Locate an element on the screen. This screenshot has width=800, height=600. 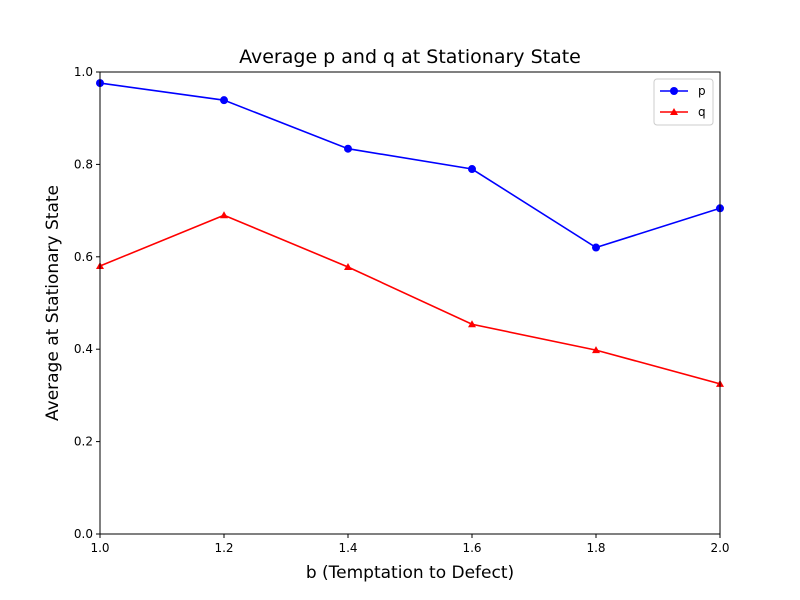
legend-marker-q is located at coordinates (674, 111).